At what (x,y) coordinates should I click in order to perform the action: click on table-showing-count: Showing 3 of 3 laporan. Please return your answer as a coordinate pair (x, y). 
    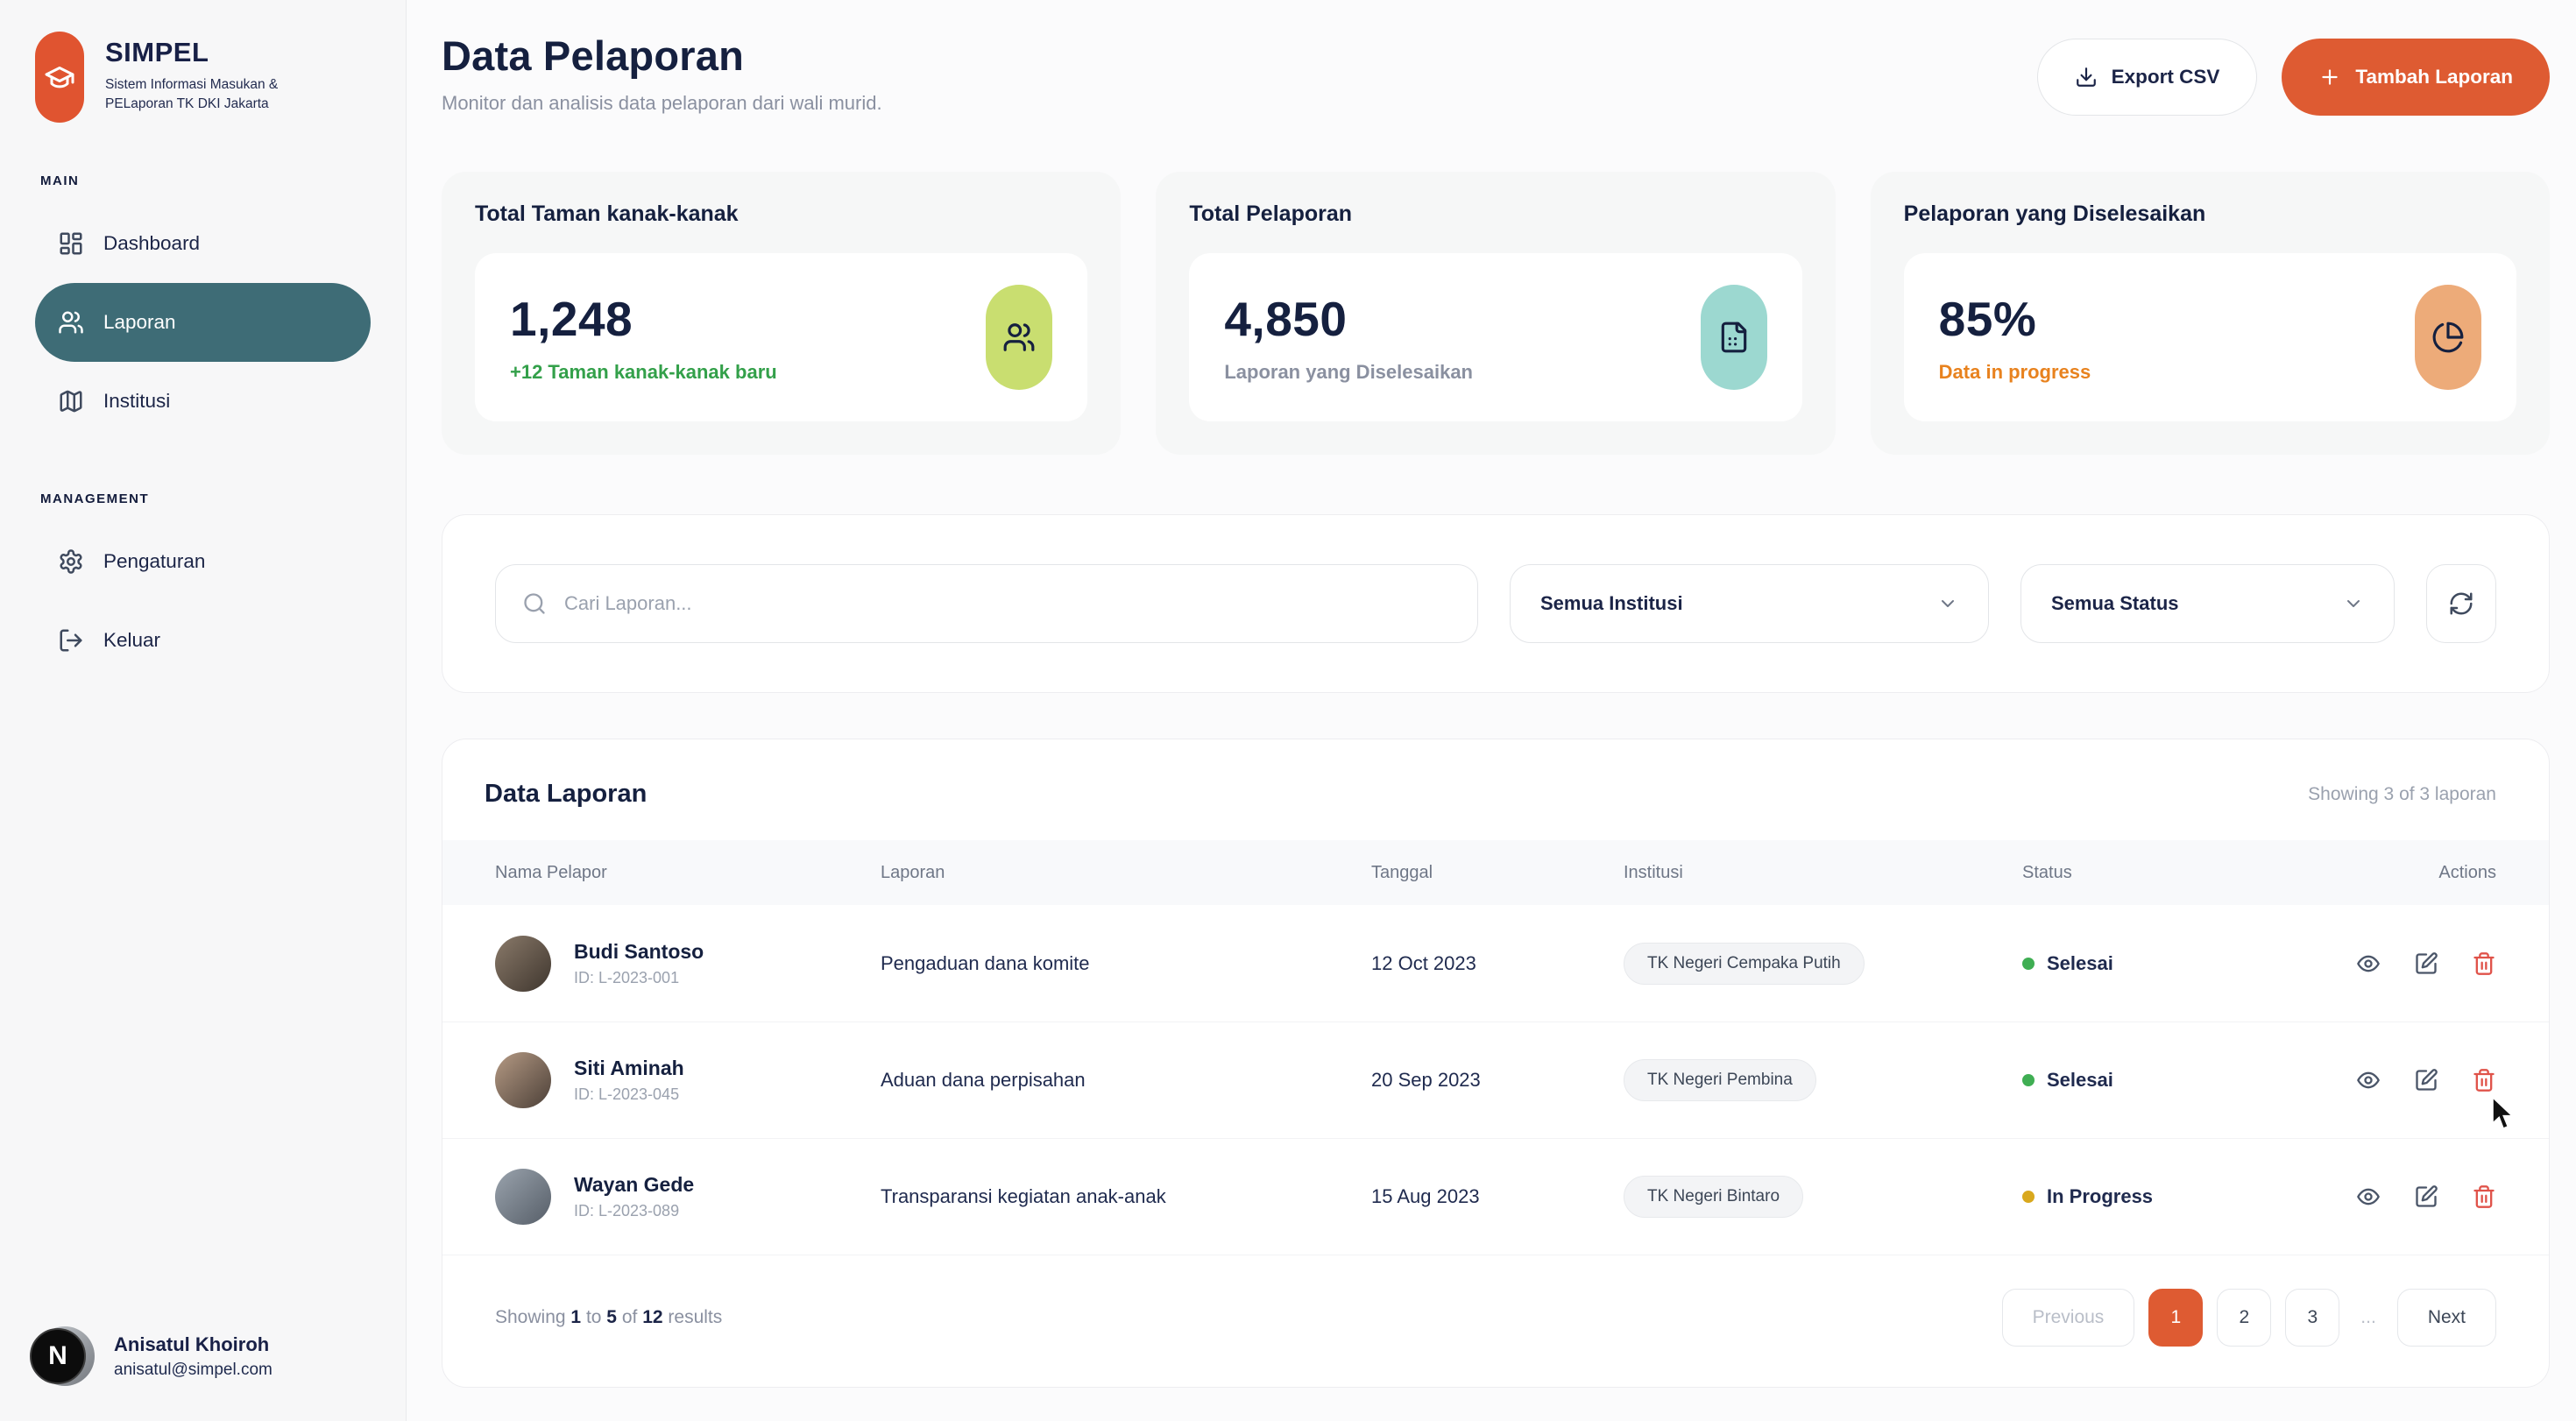
    Looking at the image, I should click on (2402, 793).